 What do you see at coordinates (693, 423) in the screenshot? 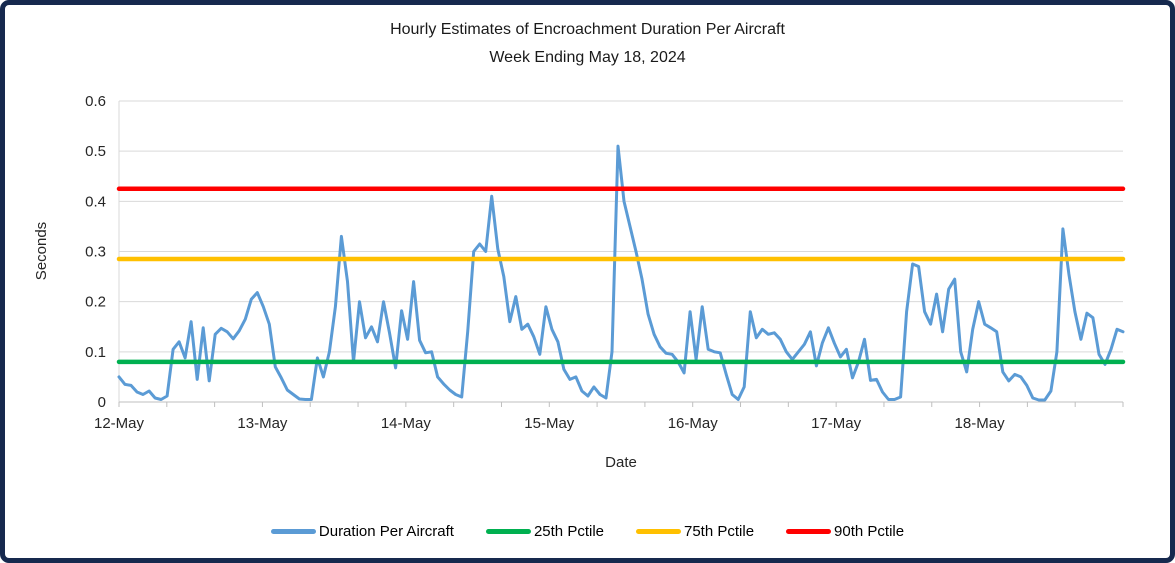
I see `x-tick-label: 16-May` at bounding box center [693, 423].